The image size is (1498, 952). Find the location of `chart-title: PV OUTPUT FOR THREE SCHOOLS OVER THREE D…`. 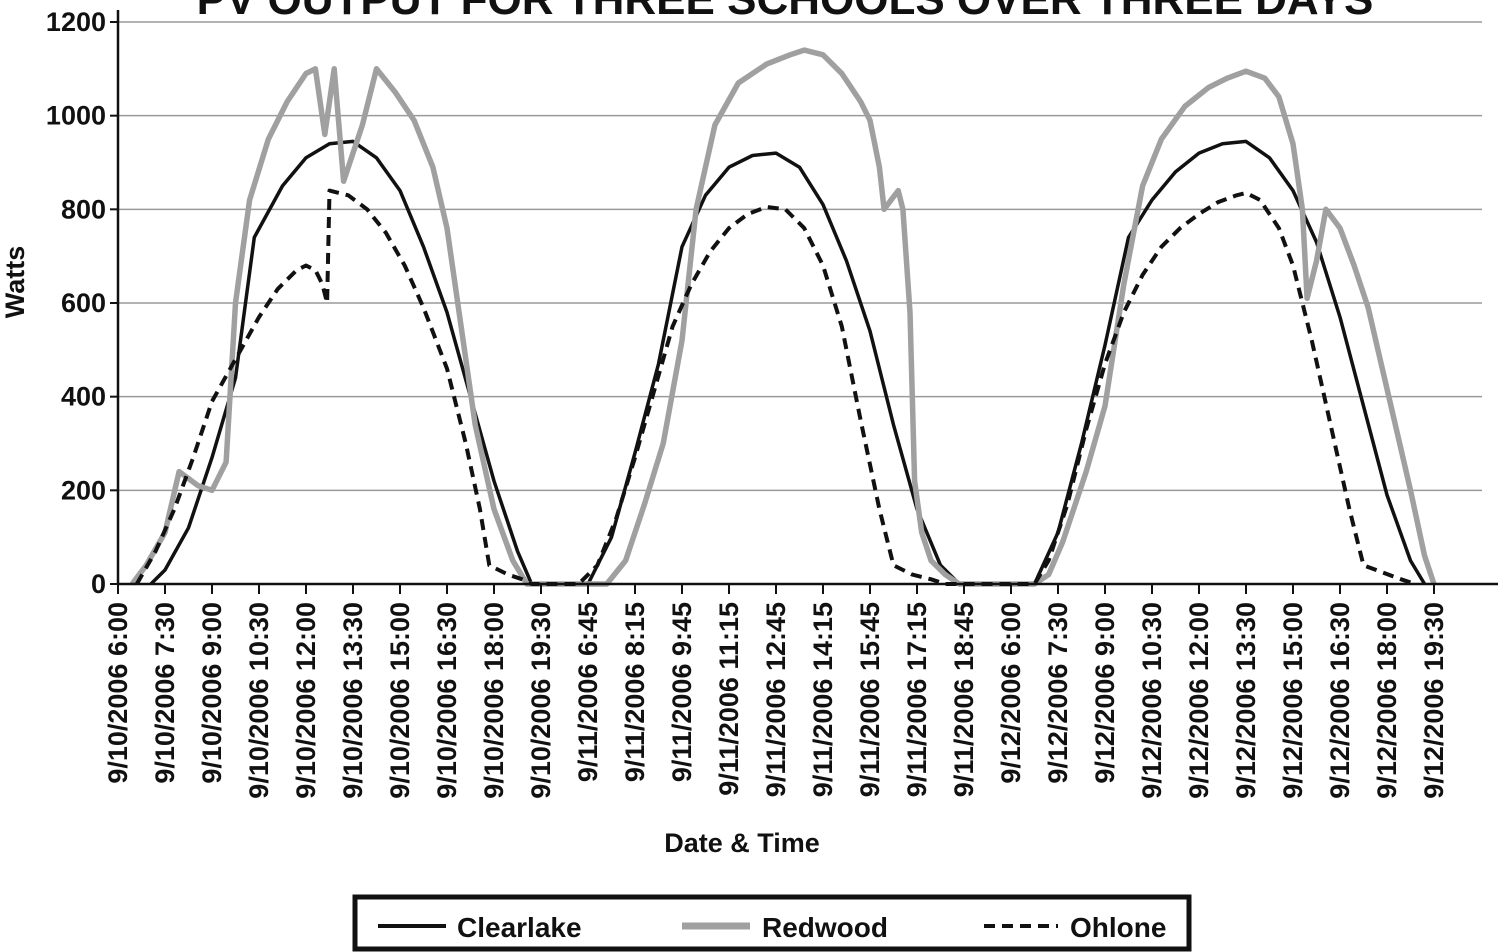

chart-title: PV OUTPUT FOR THREE SCHOOLS OVER THREE D… is located at coordinates (785, 12).